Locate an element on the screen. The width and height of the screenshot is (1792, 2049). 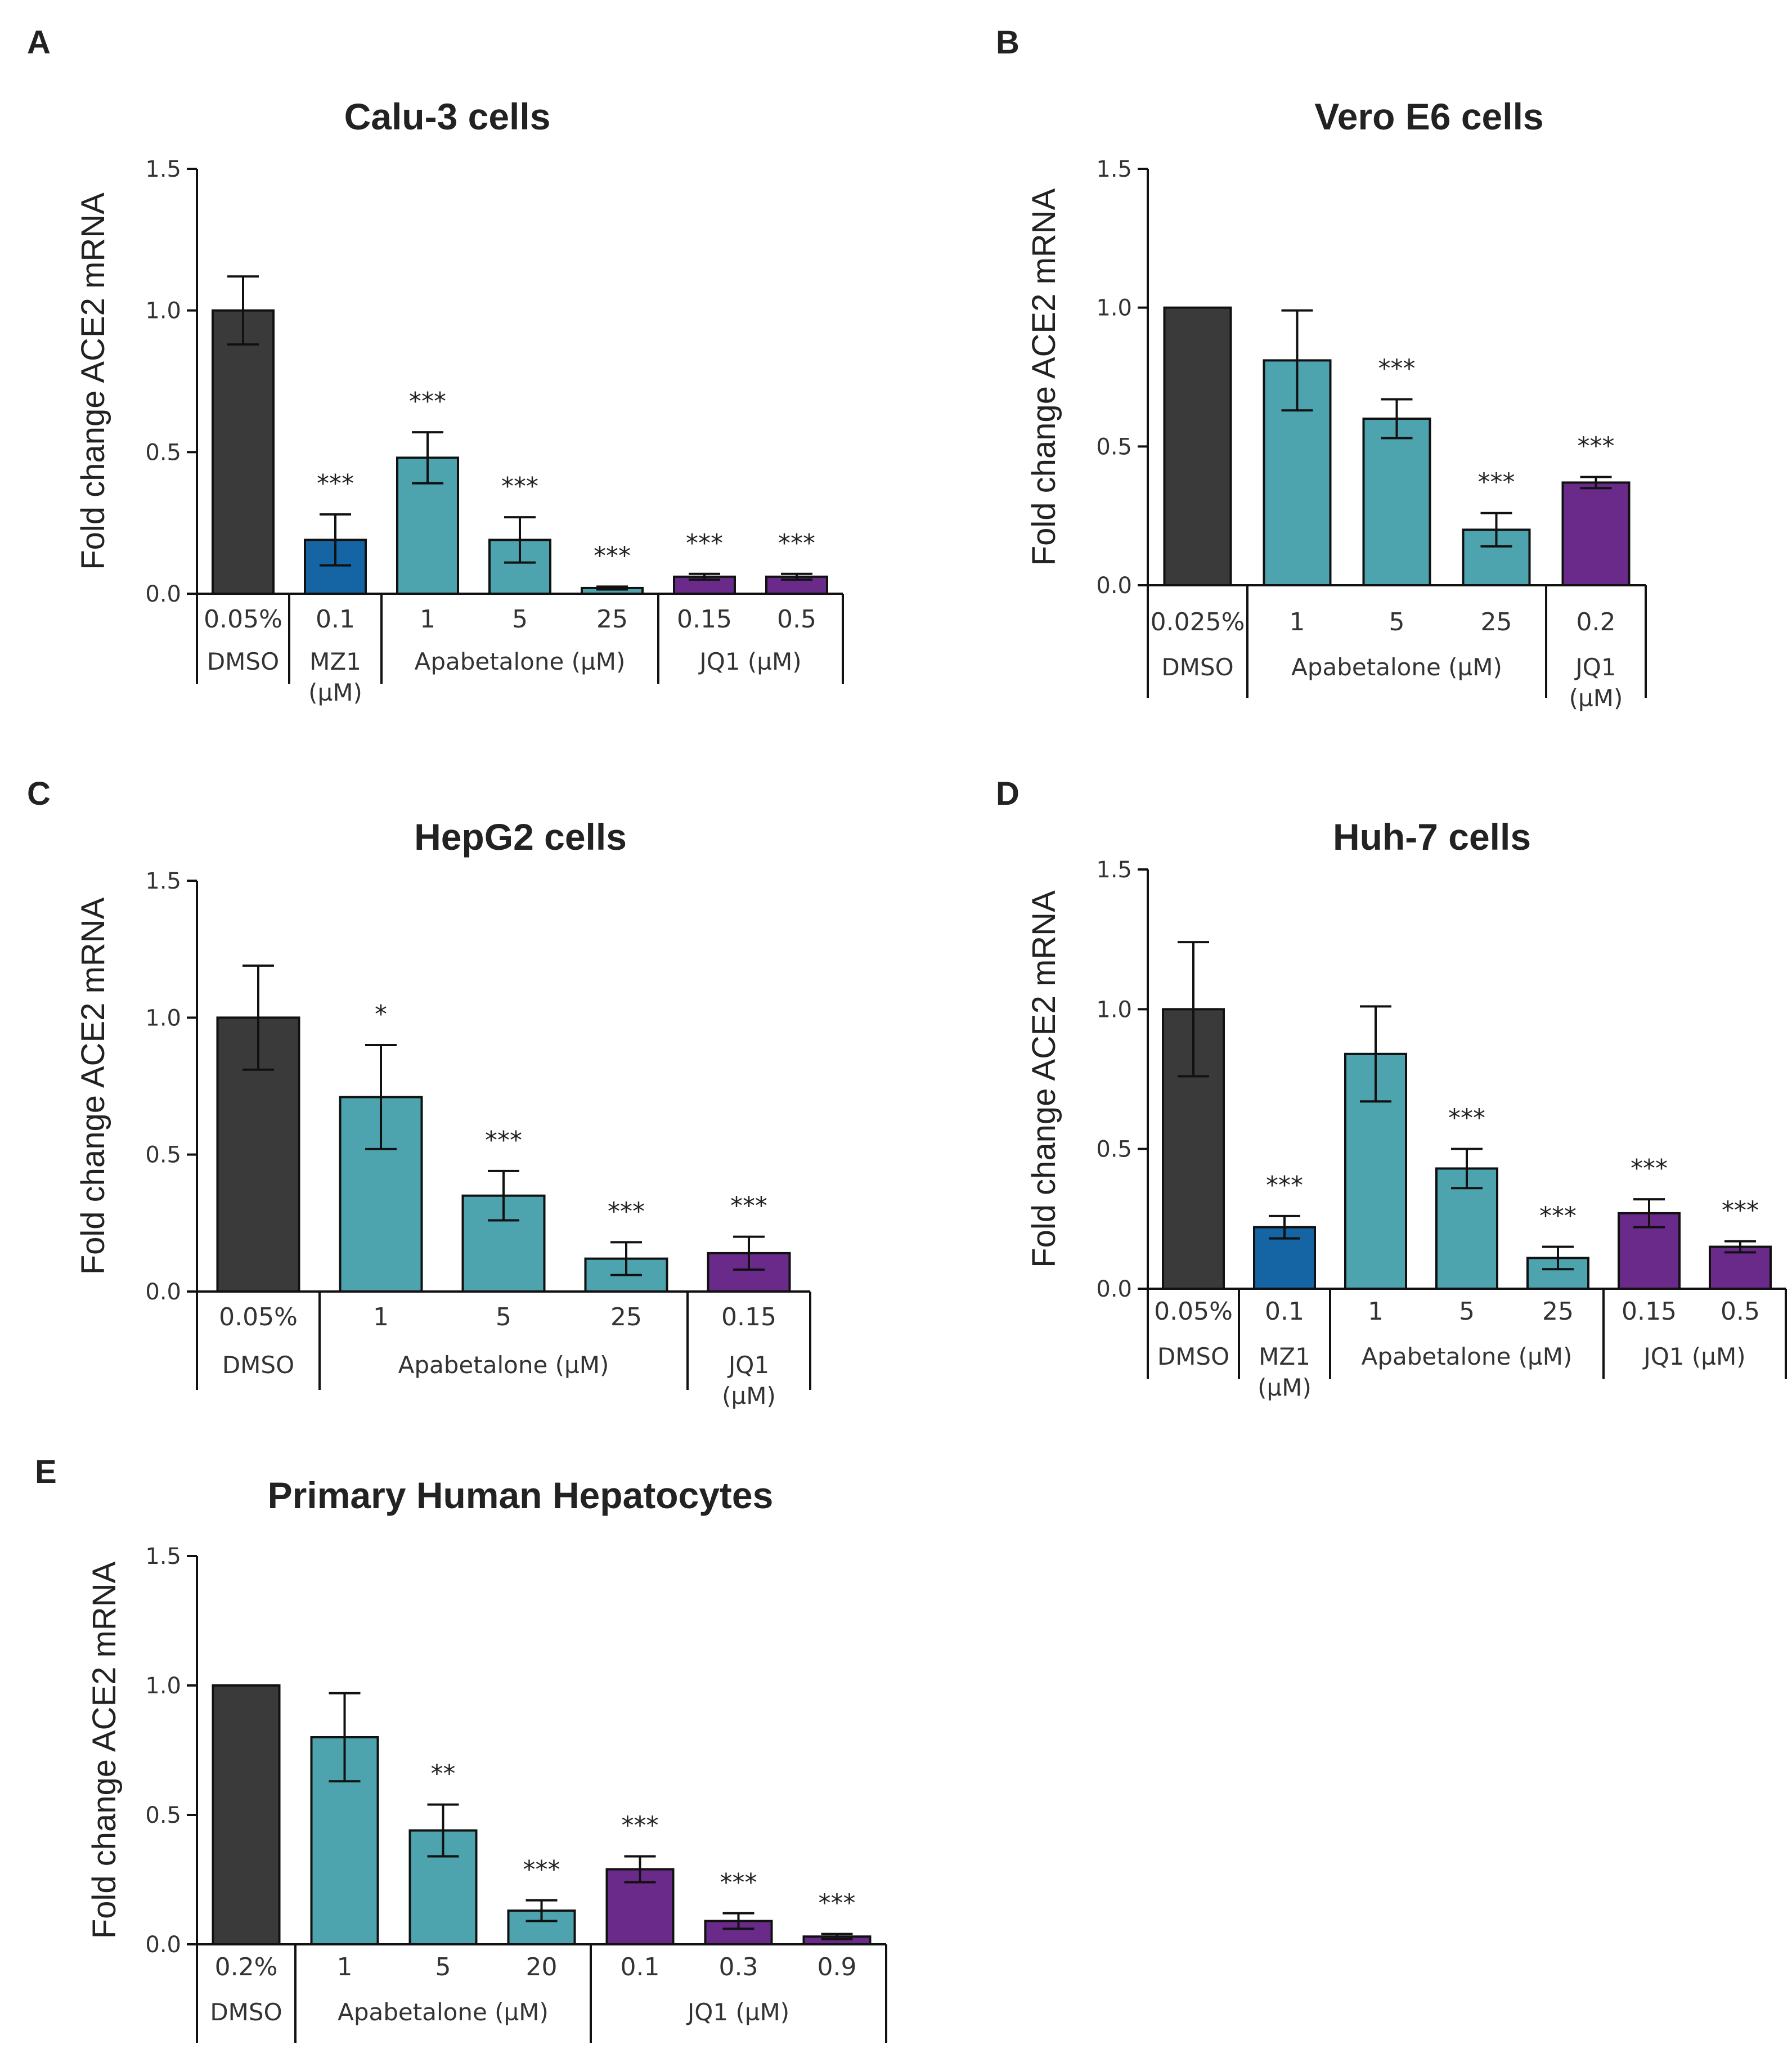
x-tick-label: 0.2% is located at coordinates (246, 1967).